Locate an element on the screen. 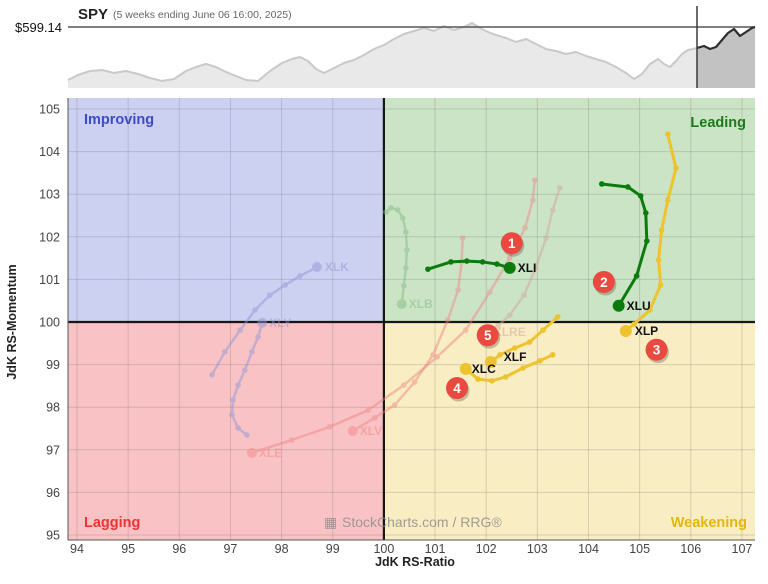 The width and height of the screenshot is (768, 584). y-tick-label: 104 is located at coordinates (49, 152).